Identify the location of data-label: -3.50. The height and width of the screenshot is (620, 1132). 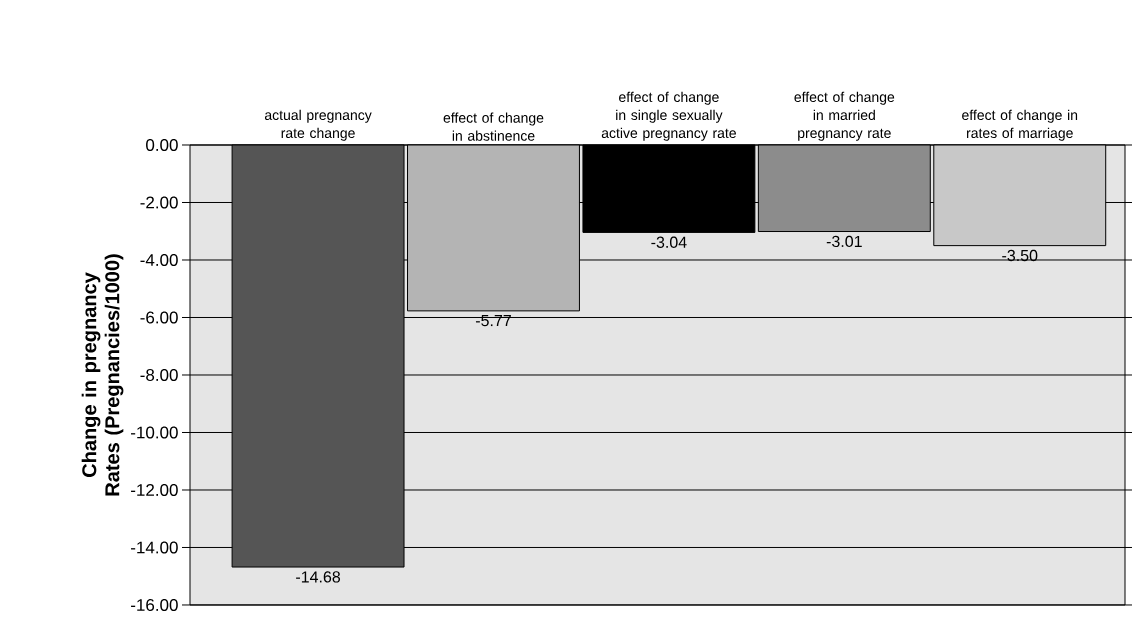
(1020, 255).